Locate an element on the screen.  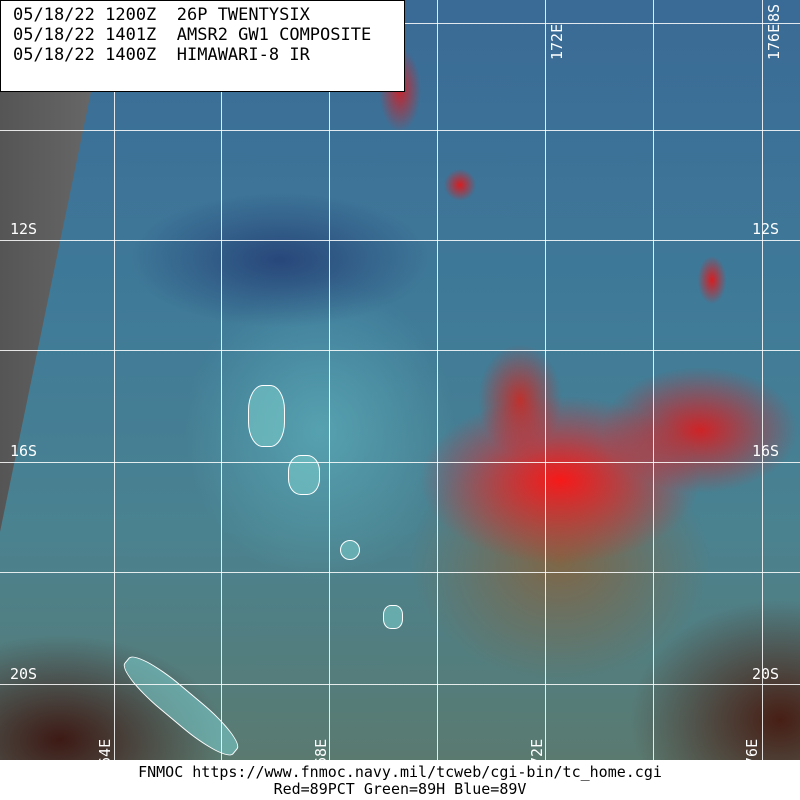
lat-label-left: 20S is located at coordinates (24, 674).